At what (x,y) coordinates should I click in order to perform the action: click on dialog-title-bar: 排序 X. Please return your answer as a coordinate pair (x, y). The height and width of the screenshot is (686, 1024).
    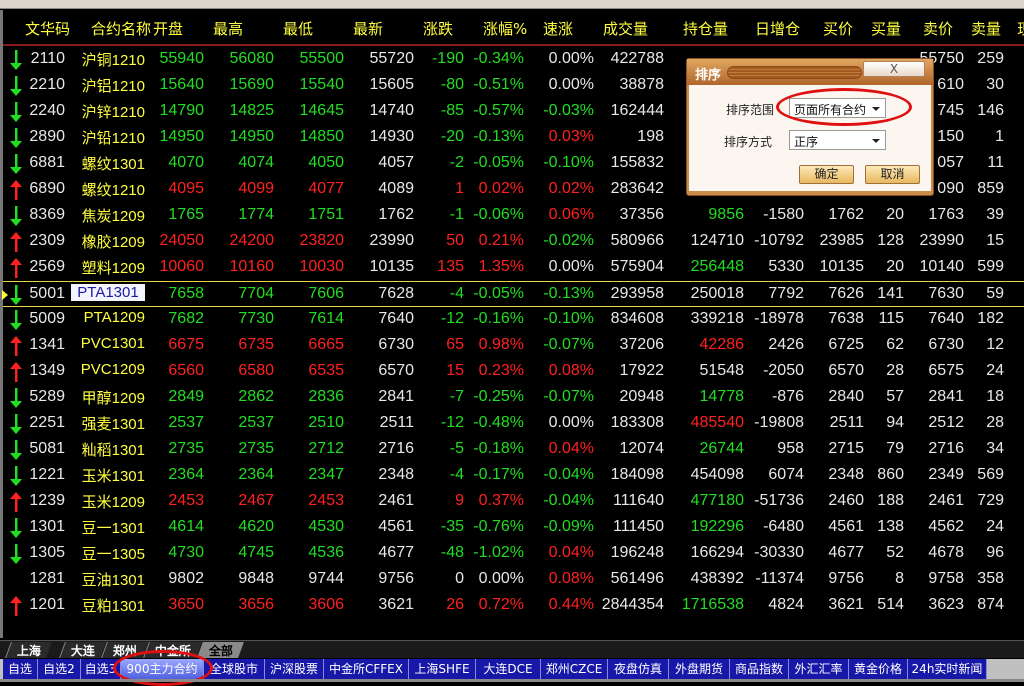
    Looking at the image, I should click on (810, 72).